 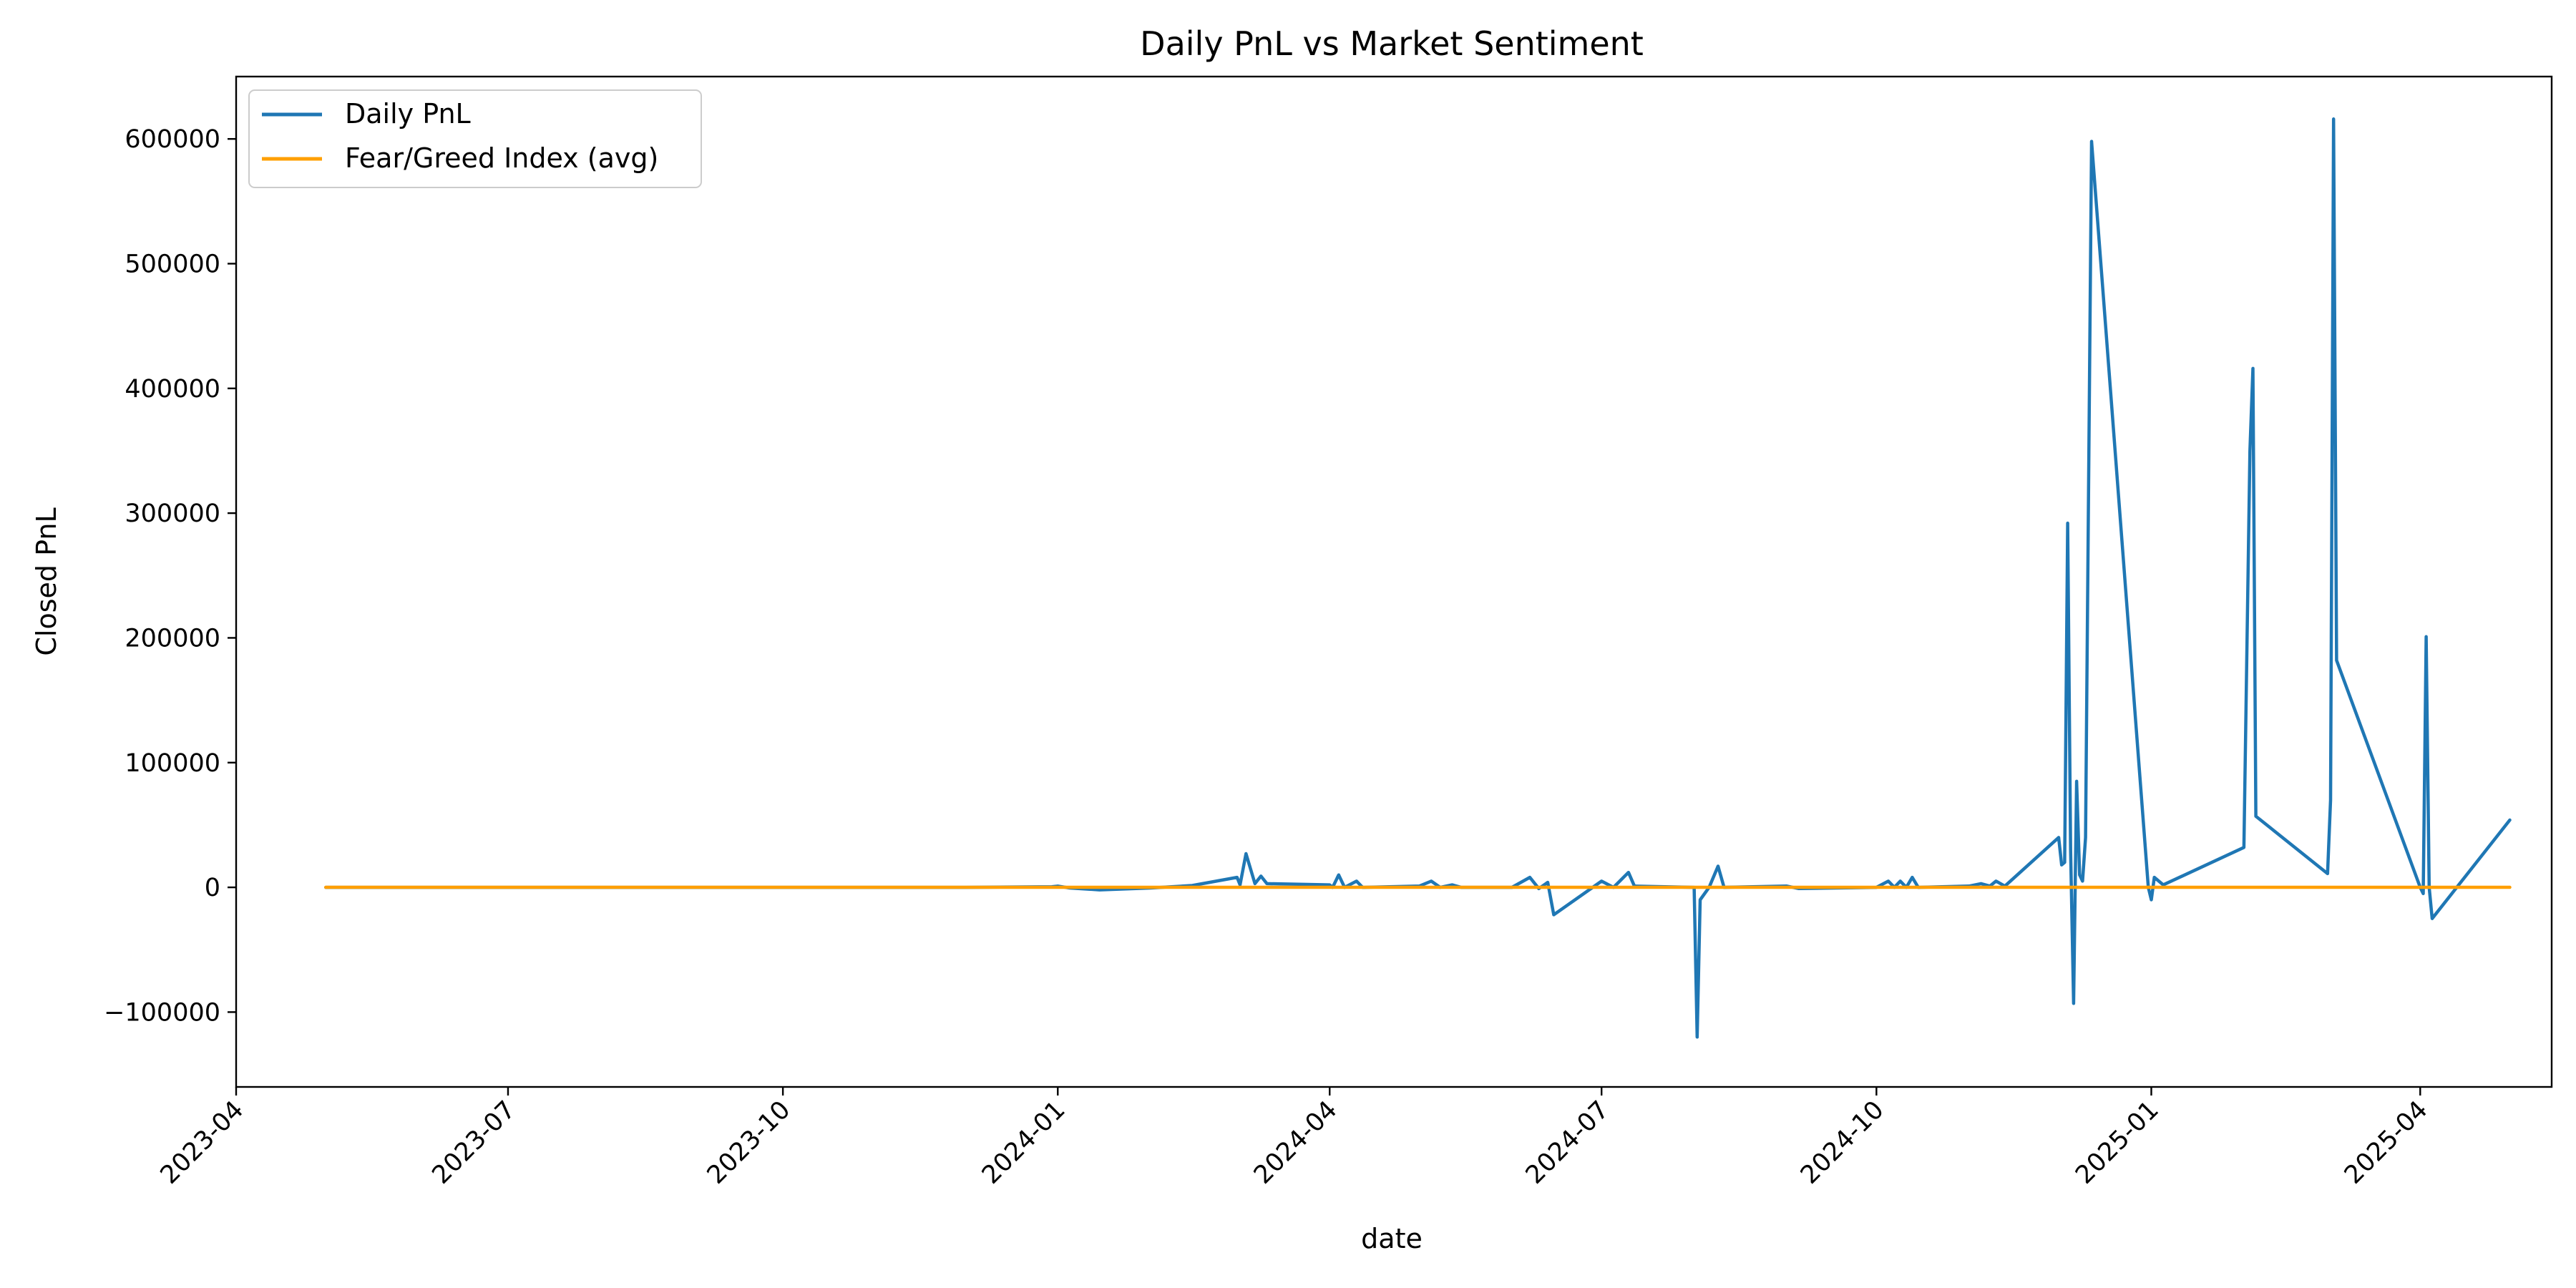 What do you see at coordinates (1392, 1238) in the screenshot?
I see `x-axis-label: date` at bounding box center [1392, 1238].